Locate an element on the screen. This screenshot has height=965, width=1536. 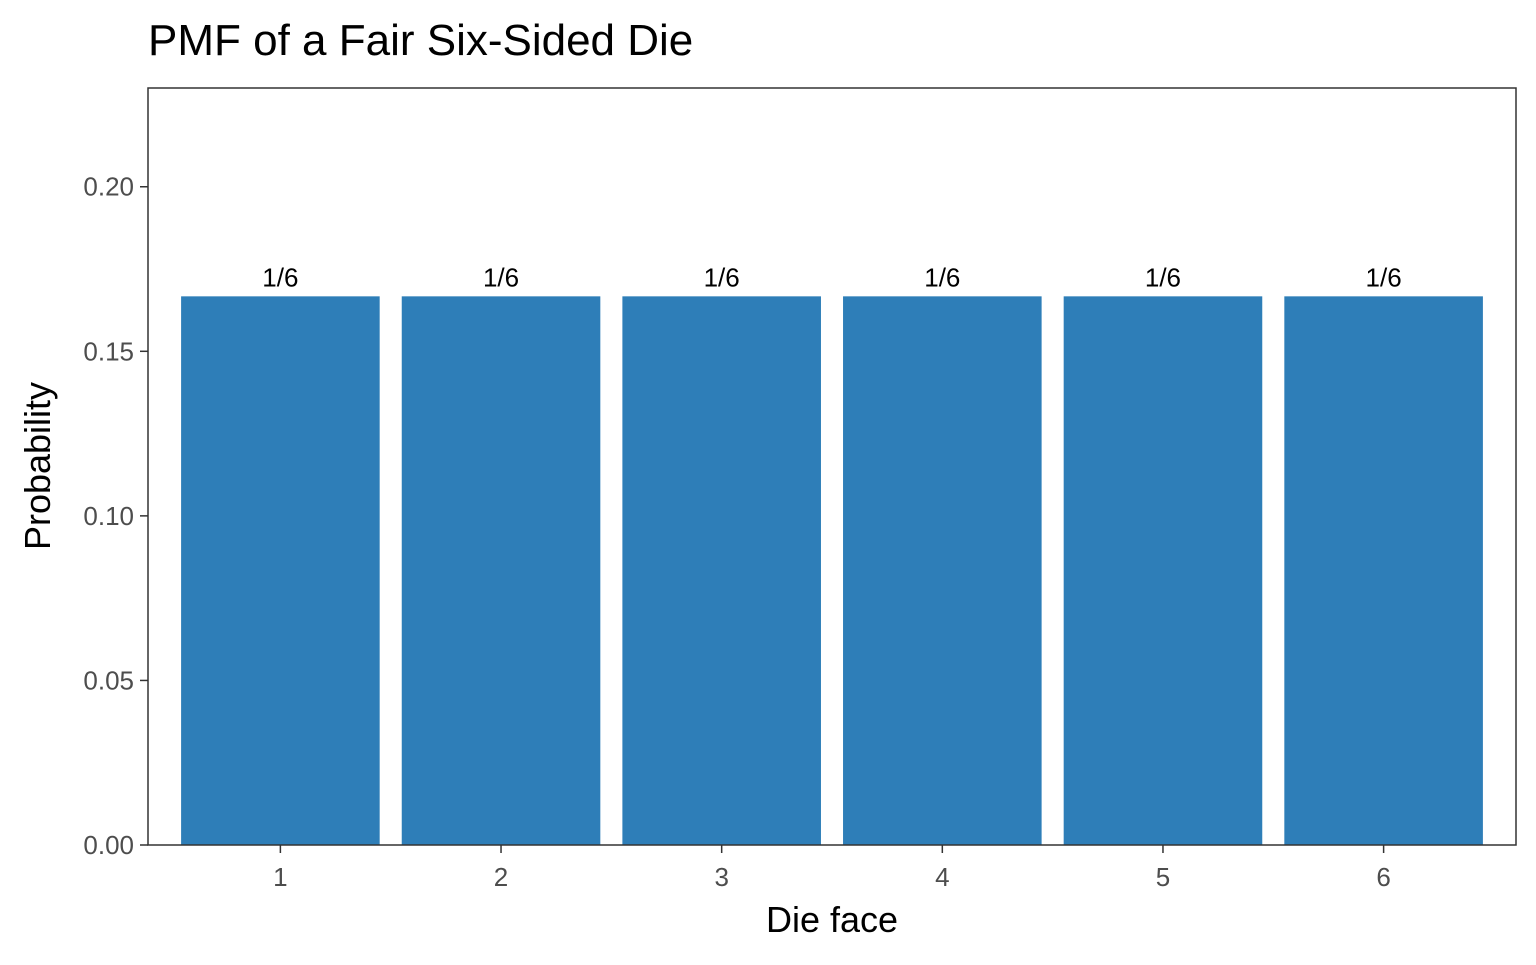
chart-title: PMF of a Fair Six-Sided Die is located at coordinates (420, 40).